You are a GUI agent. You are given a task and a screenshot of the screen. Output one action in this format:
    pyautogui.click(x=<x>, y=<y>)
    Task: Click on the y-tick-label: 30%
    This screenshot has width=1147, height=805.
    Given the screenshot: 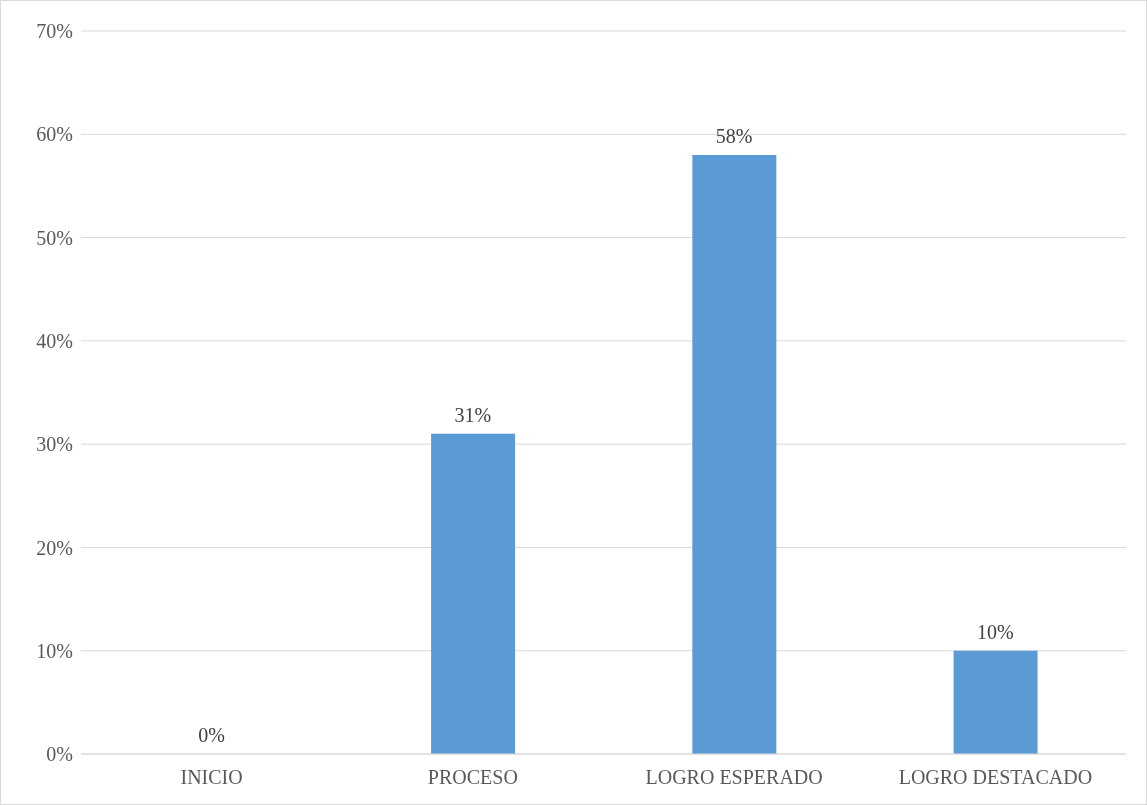 What is the action you would take?
    pyautogui.click(x=54, y=444)
    